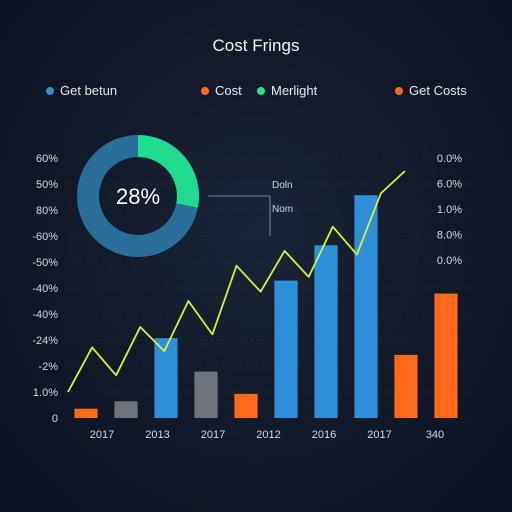 This screenshot has width=512, height=512. I want to click on annotations: Doln Nom, so click(250, 208).